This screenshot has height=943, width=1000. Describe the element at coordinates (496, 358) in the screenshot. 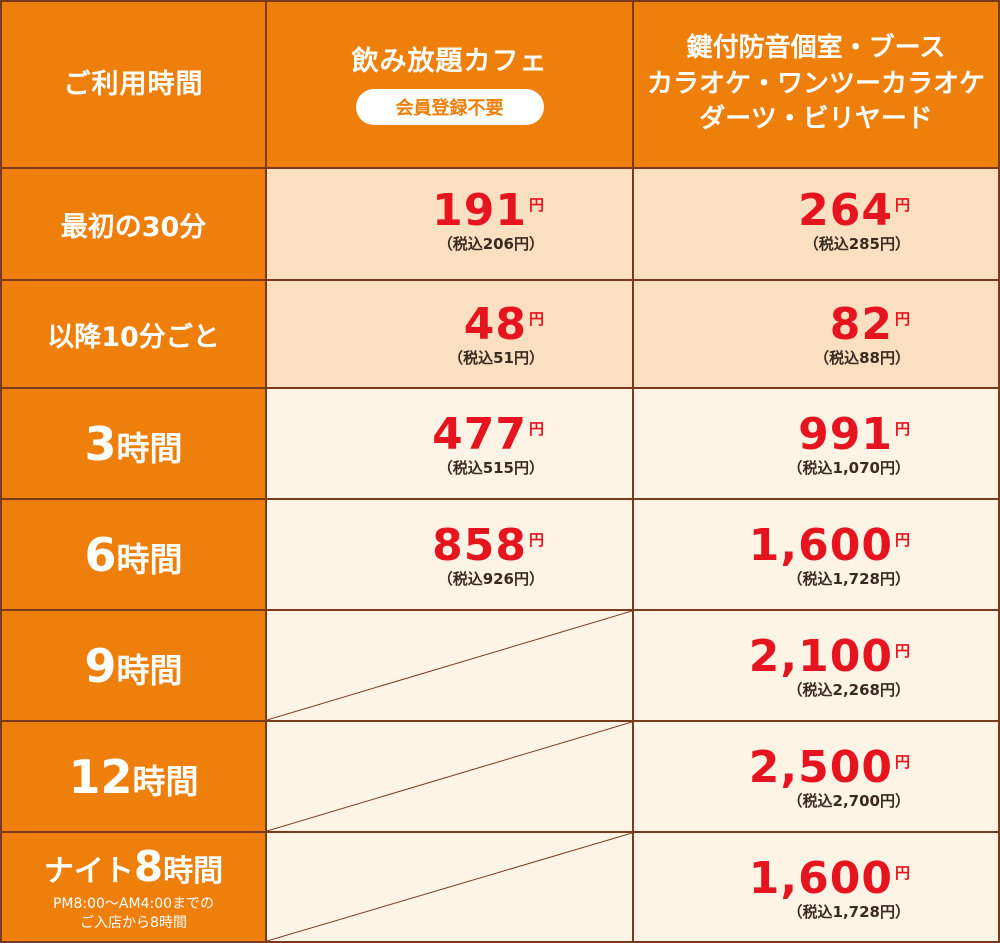

I see `tax-included-price: （税込51円）` at that location.